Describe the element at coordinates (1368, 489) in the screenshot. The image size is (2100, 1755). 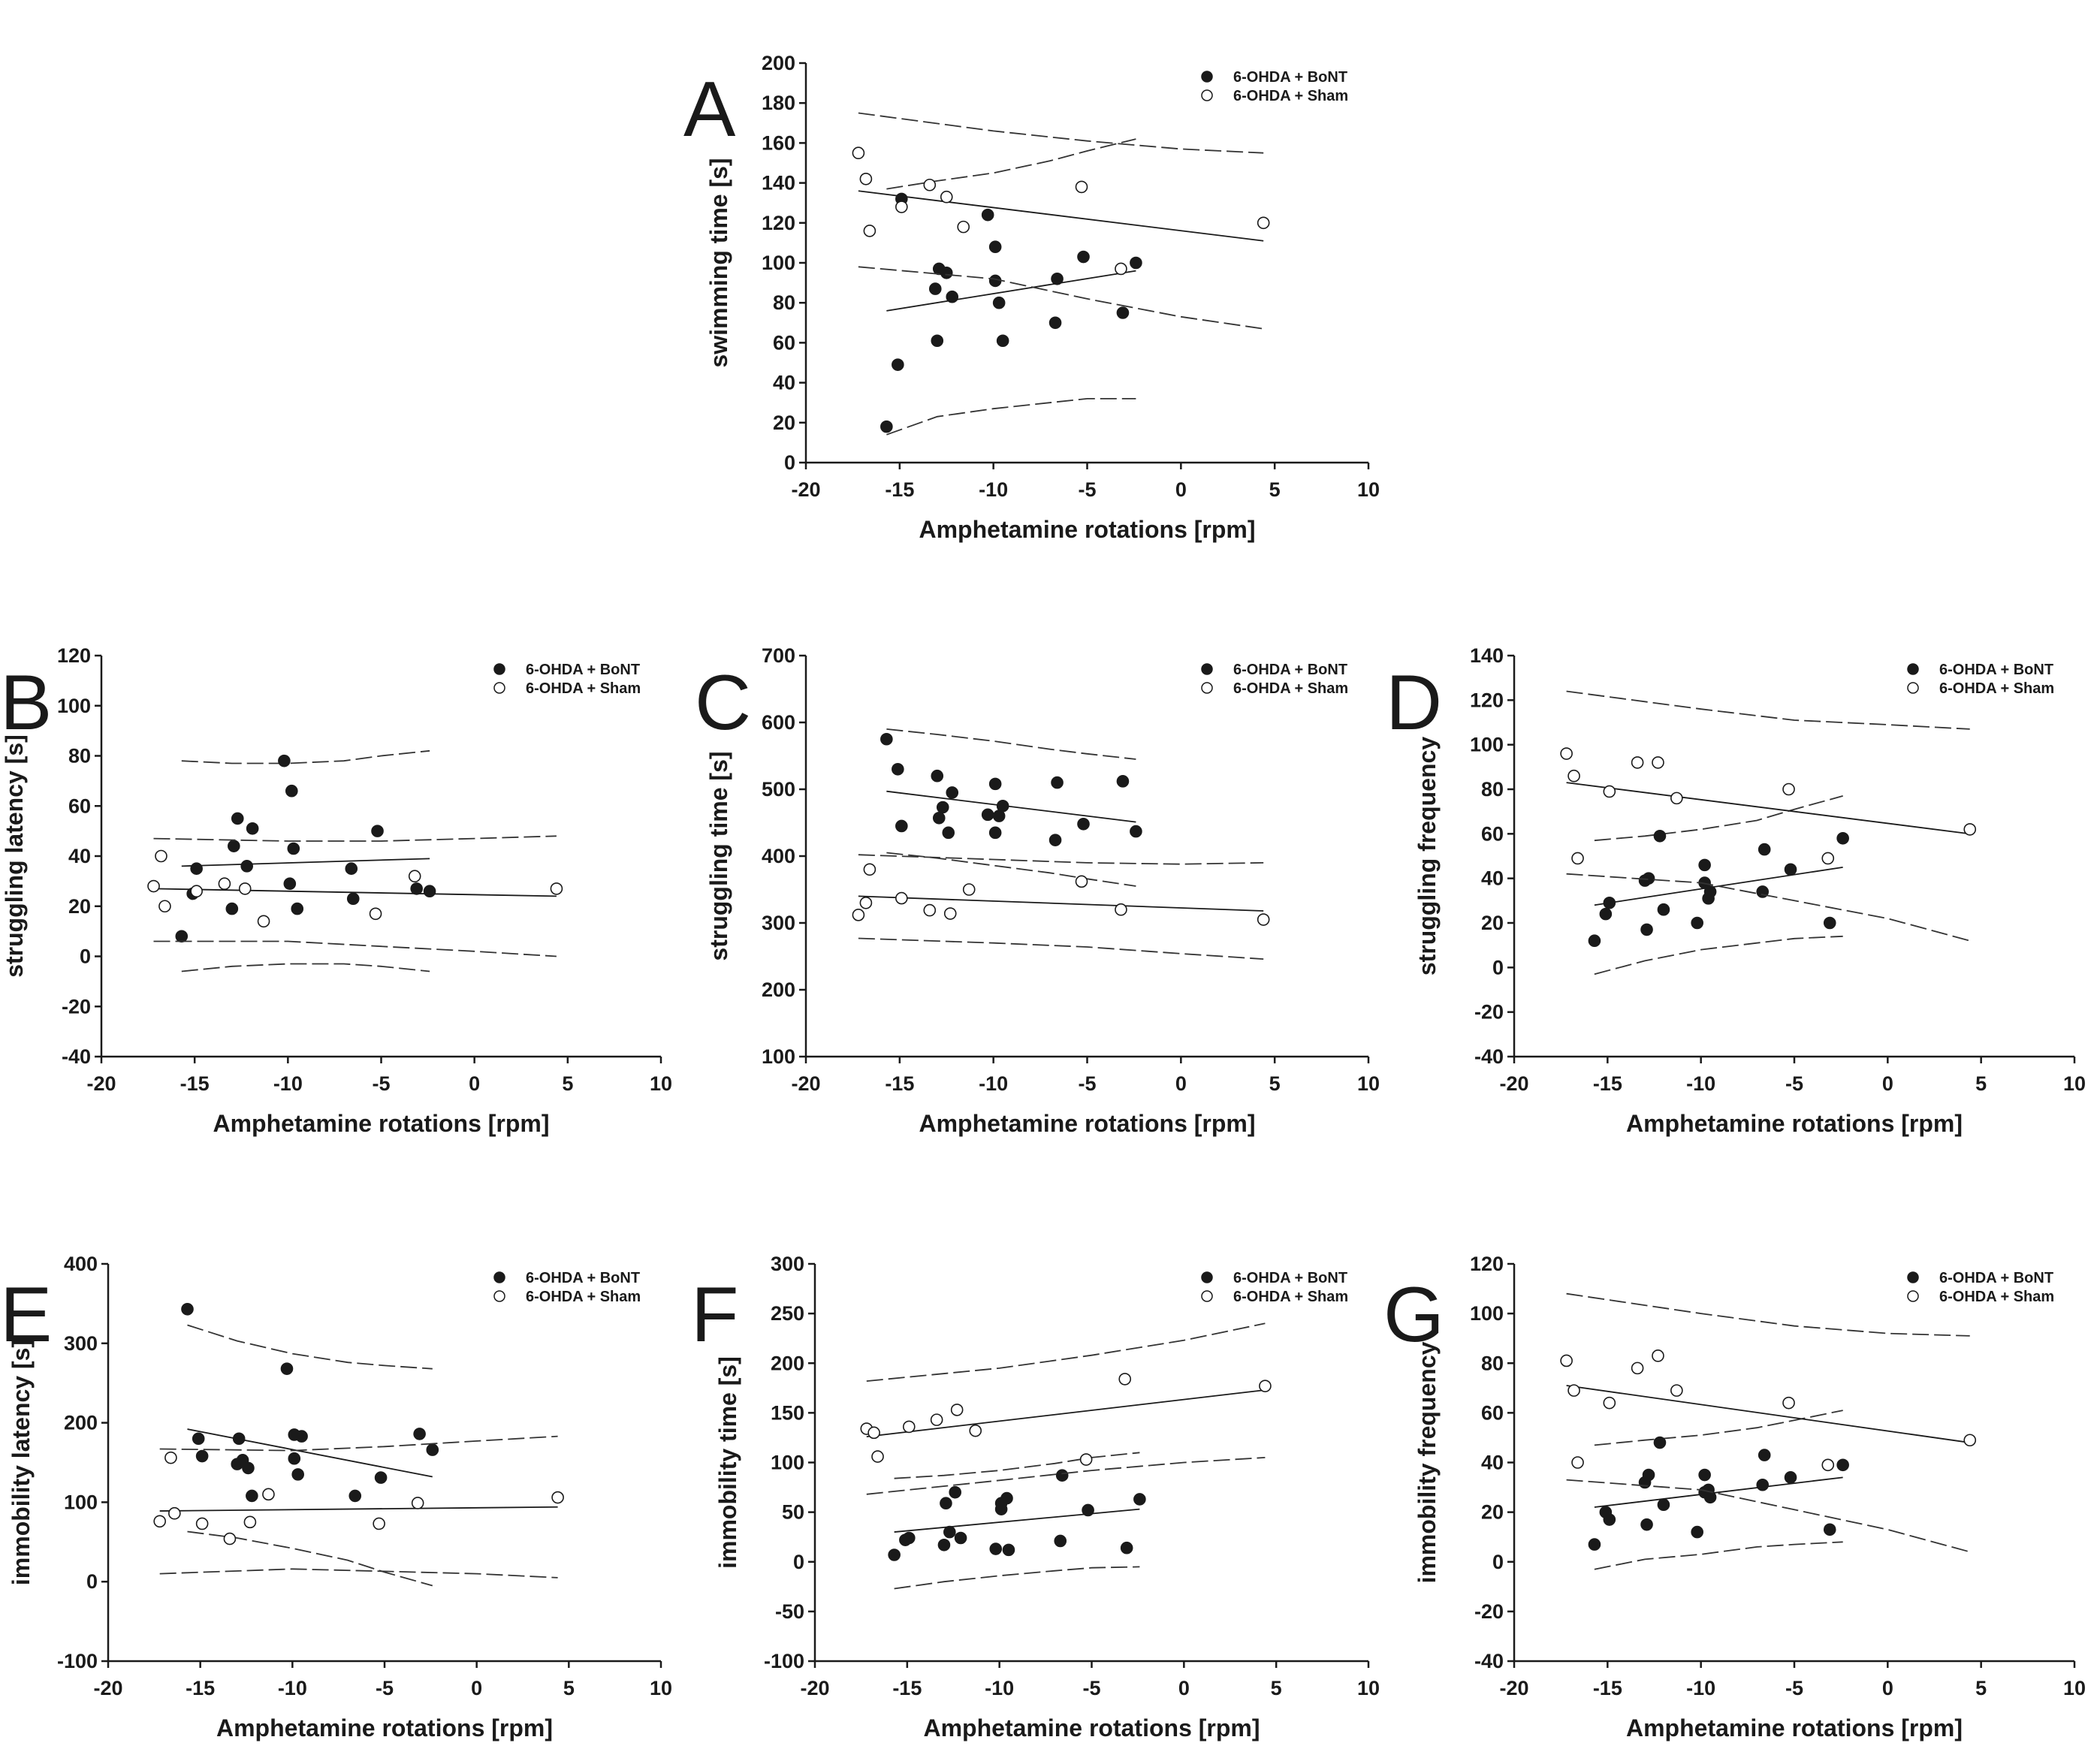
I see `x-tick-label: 10` at that location.